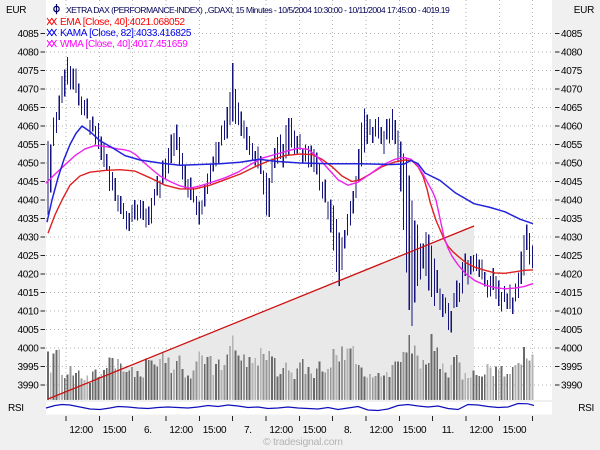 Image resolution: width=600 pixels, height=450 pixels. I want to click on svg-text: 8., so click(348, 430).